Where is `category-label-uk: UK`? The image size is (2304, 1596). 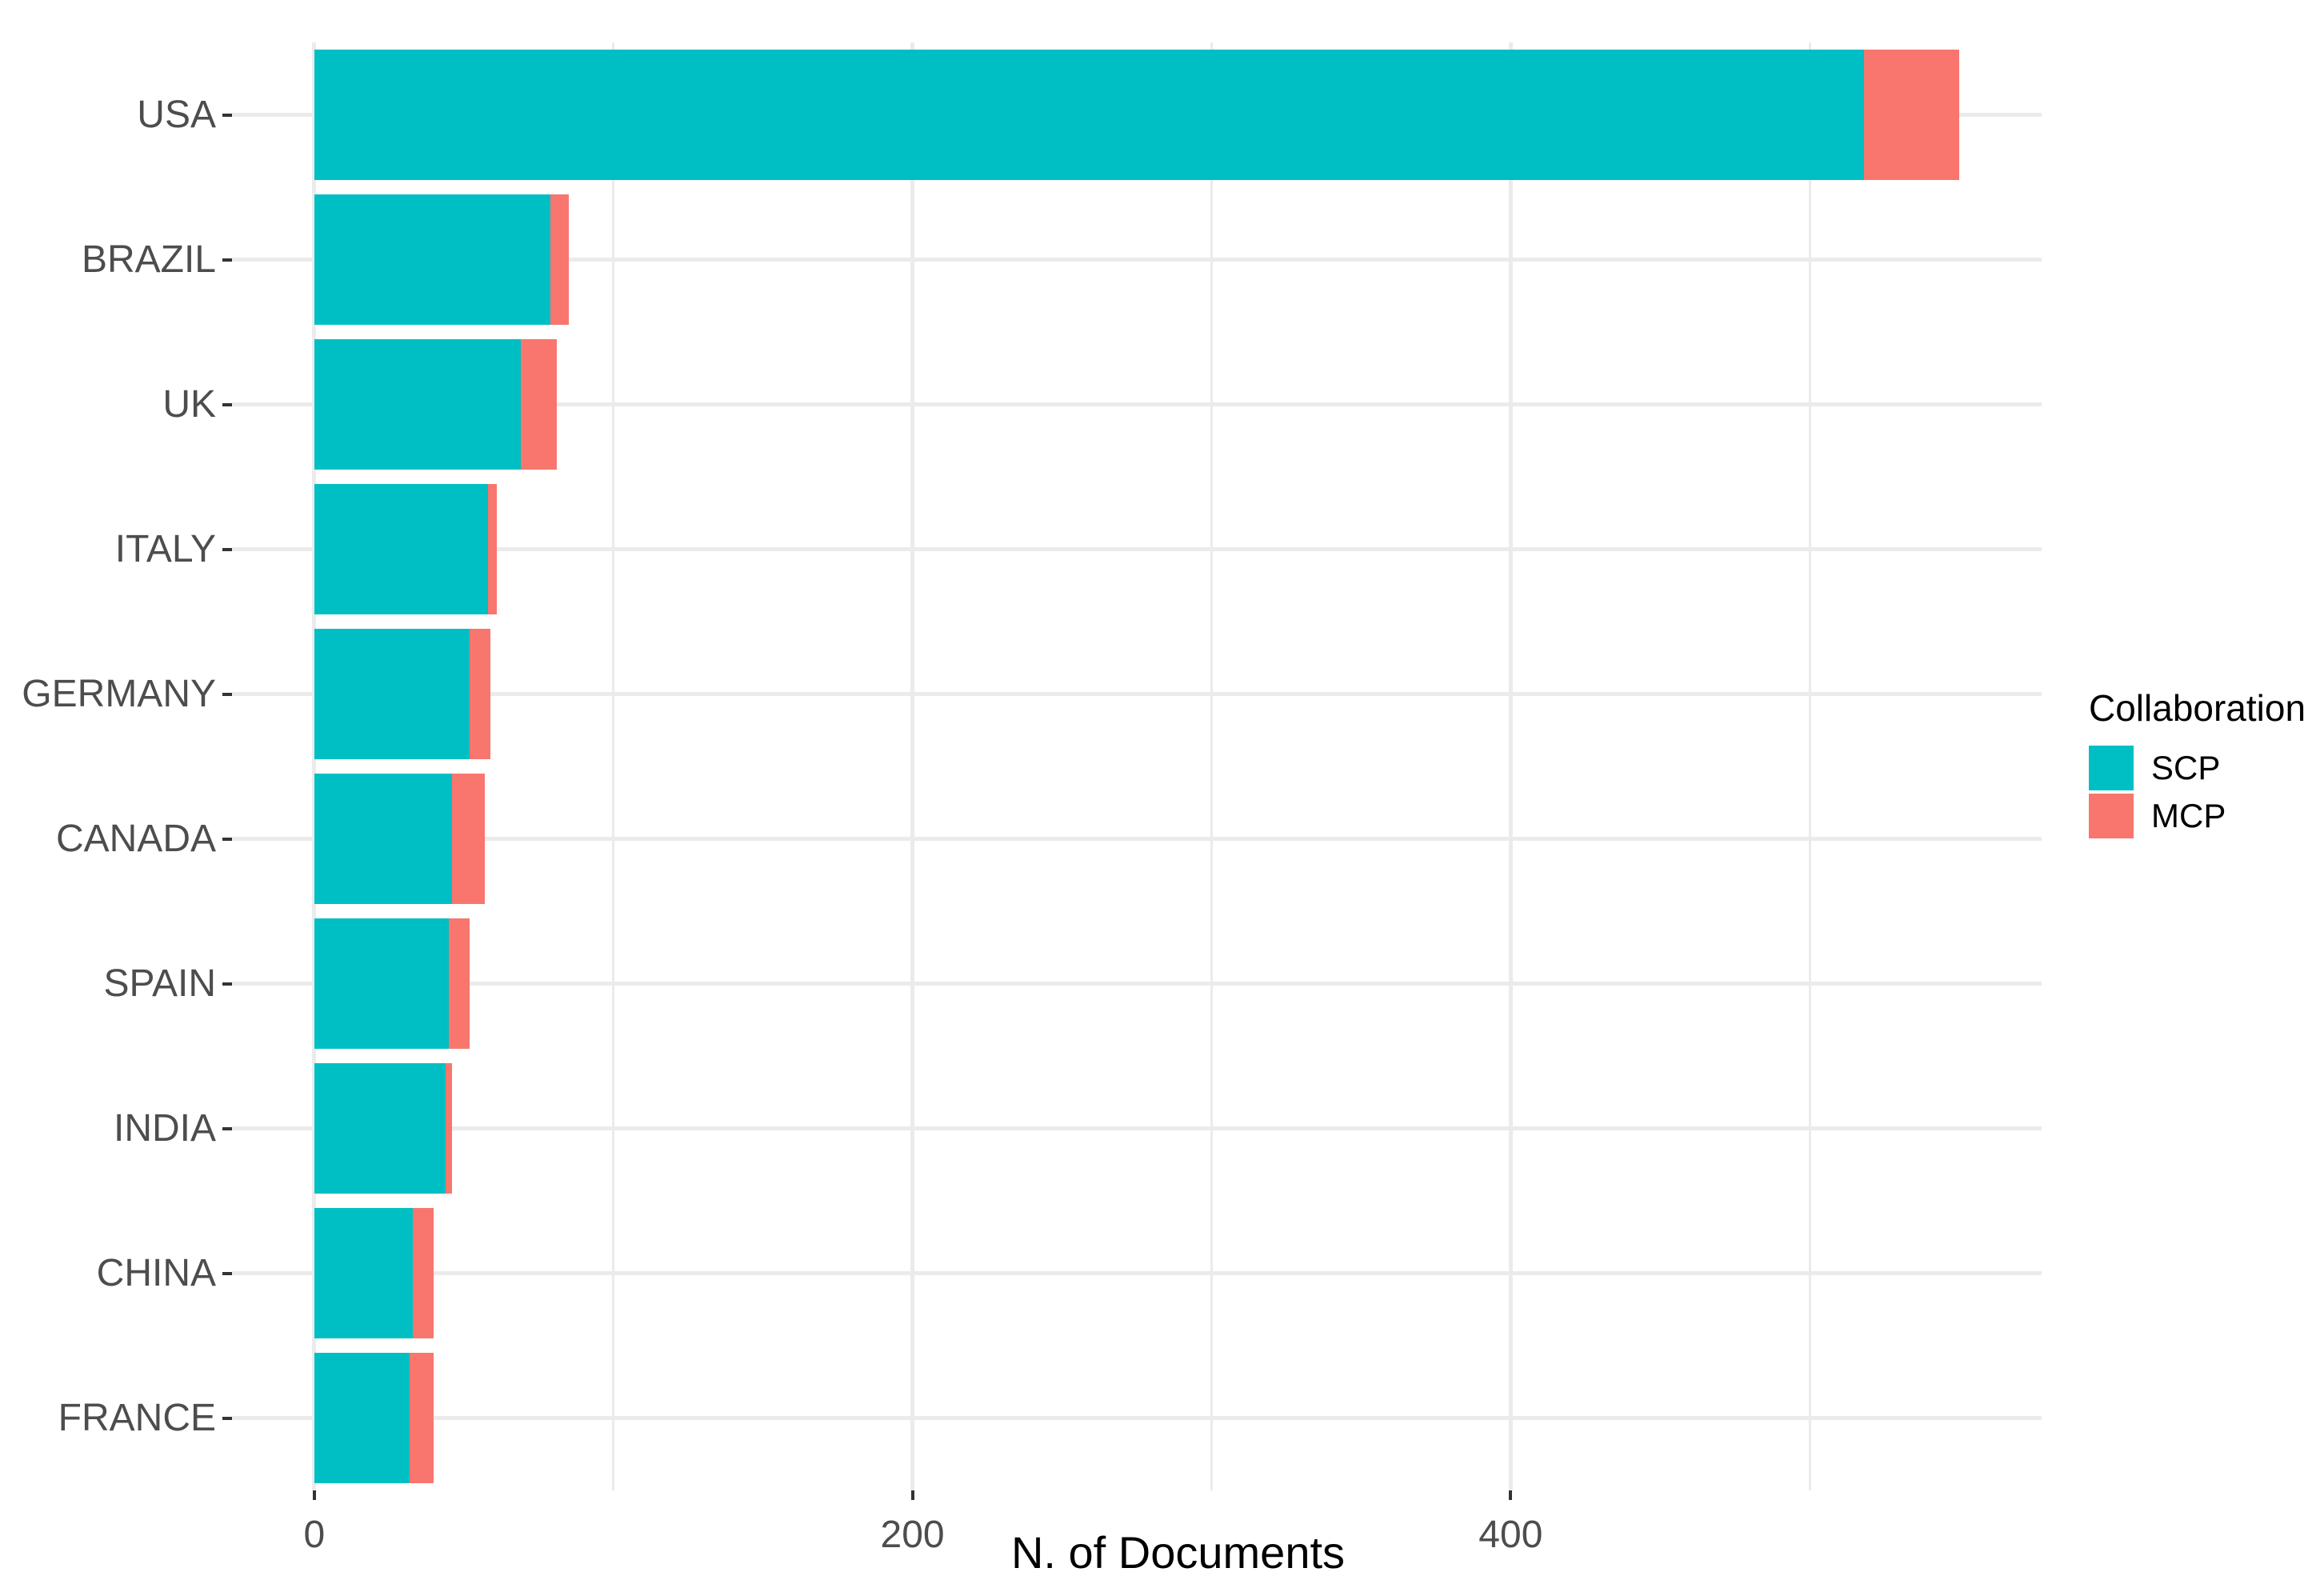
category-label-uk: UK is located at coordinates (189, 404).